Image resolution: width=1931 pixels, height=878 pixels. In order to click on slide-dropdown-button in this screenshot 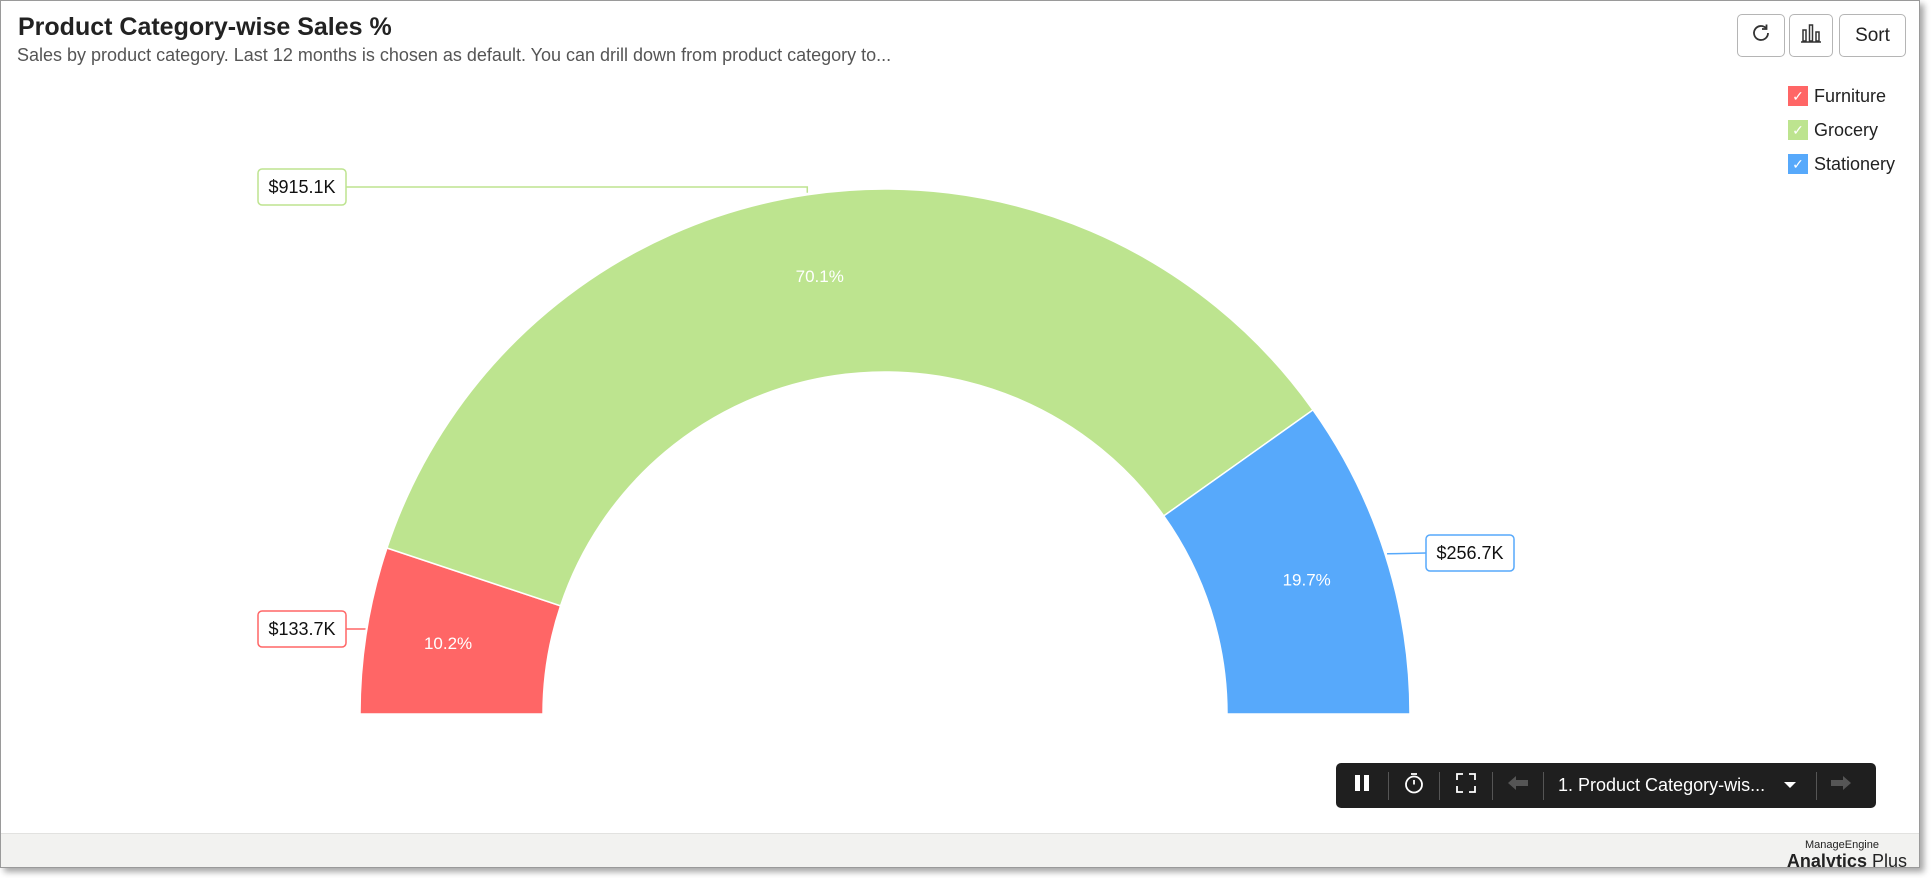, I will do `click(1790, 785)`.